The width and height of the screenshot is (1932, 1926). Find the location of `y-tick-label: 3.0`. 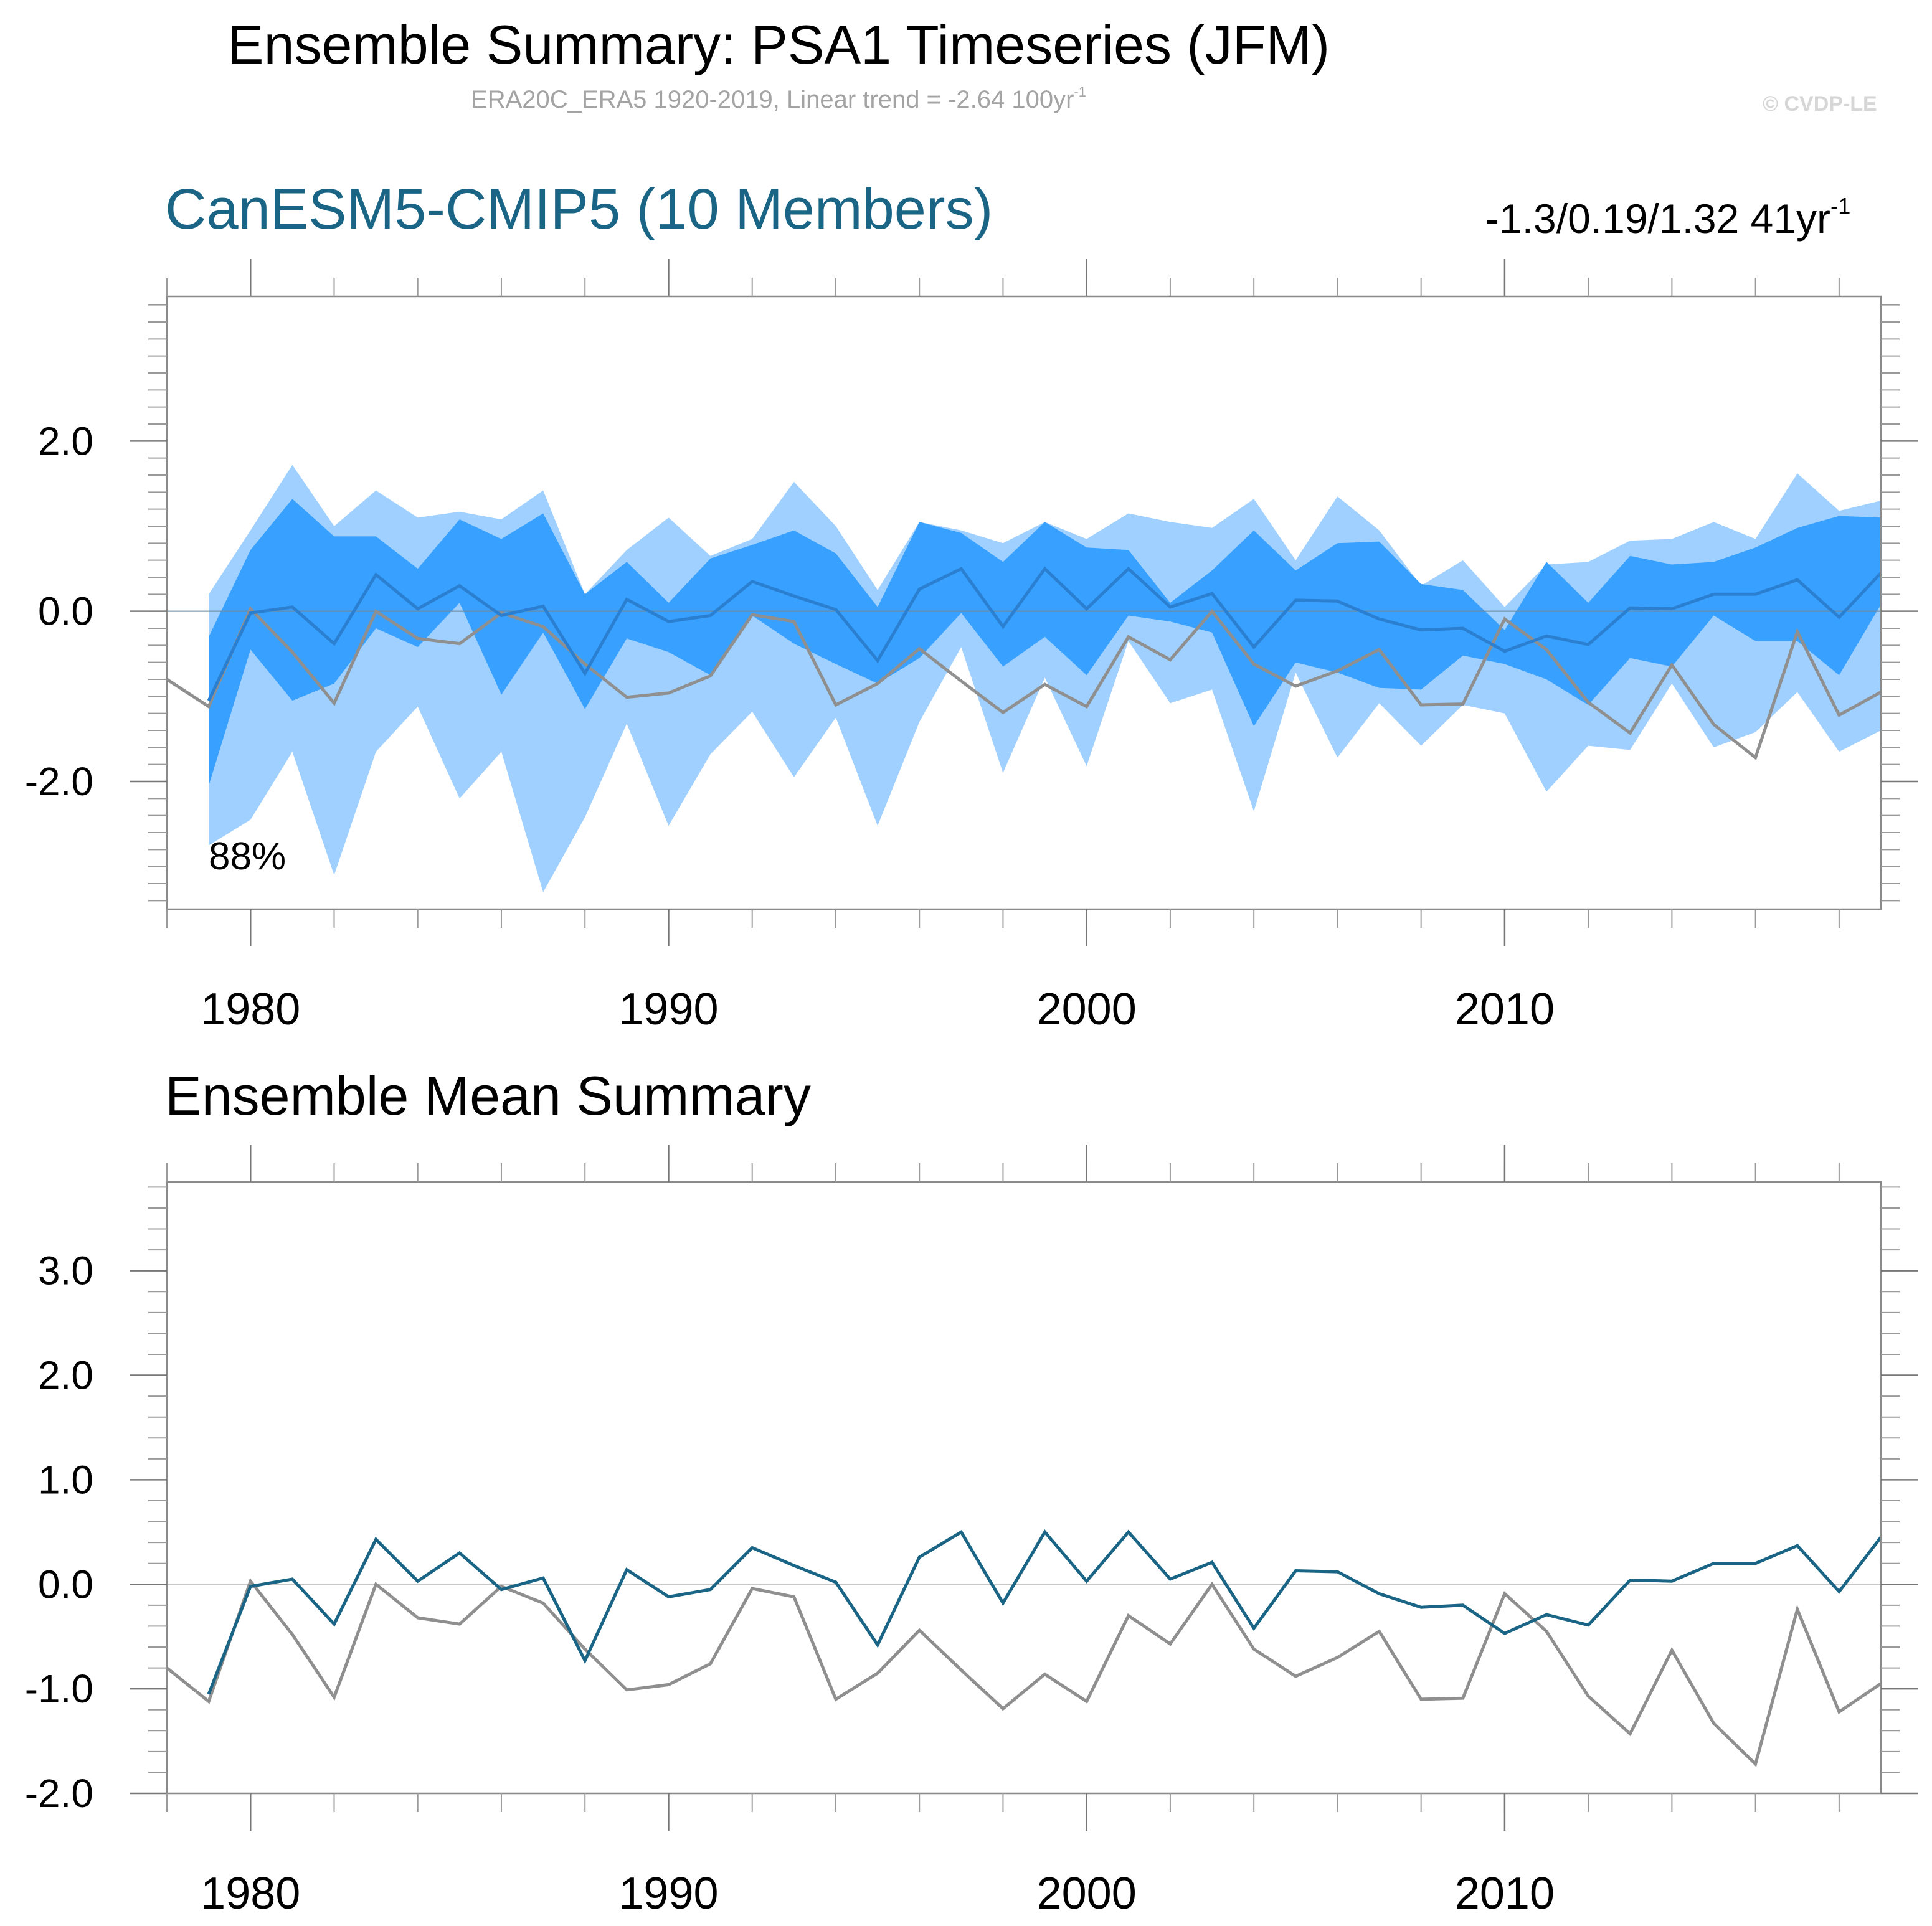

y-tick-label: 3.0 is located at coordinates (66, 1271).